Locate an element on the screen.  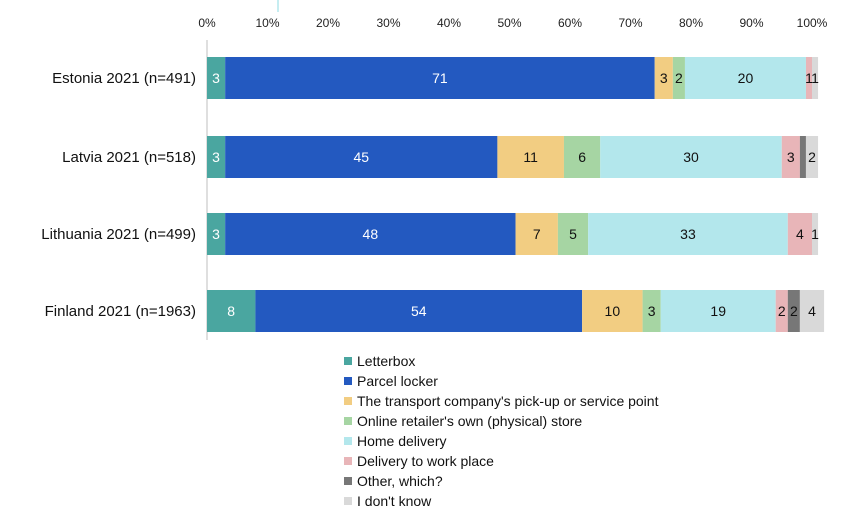
x-tick-label: 20% is located at coordinates (328, 23).